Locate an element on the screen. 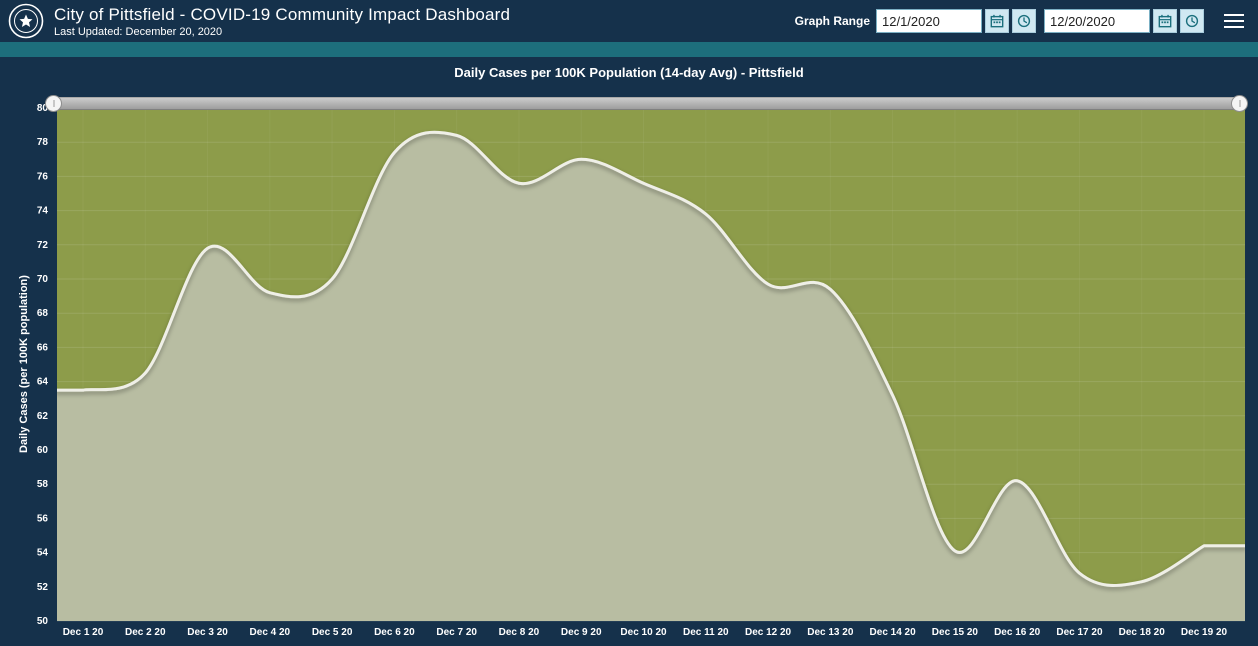  svg-text: Dec 9 20 is located at coordinates (581, 632).